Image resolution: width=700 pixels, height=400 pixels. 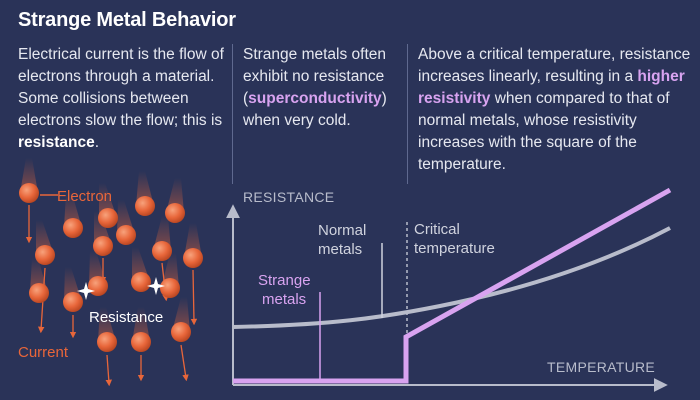 What do you see at coordinates (342, 230) in the screenshot?
I see `normal-metals-label-line1: Normal` at bounding box center [342, 230].